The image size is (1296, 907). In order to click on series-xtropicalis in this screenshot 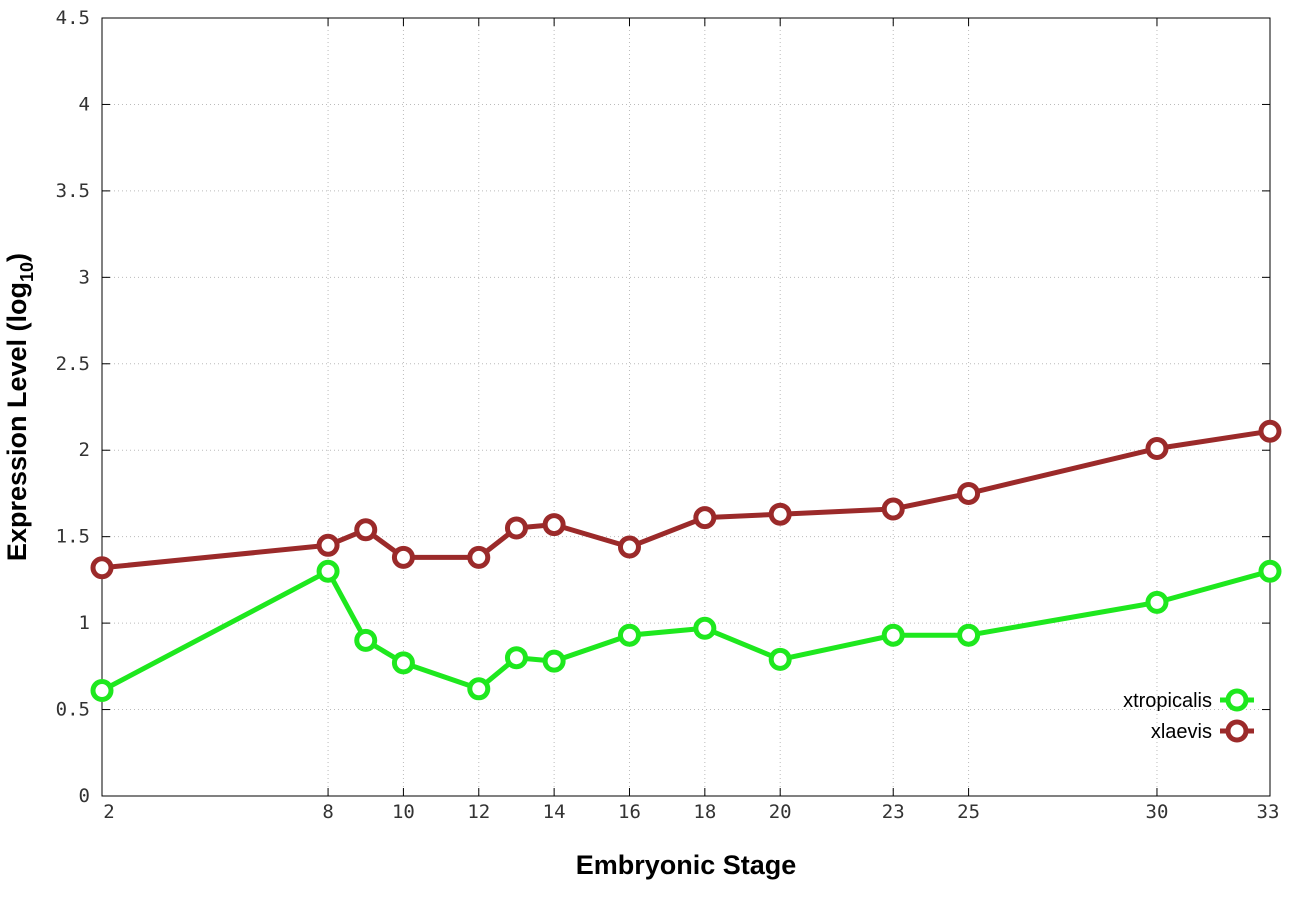, I will do `click(686, 631)`.